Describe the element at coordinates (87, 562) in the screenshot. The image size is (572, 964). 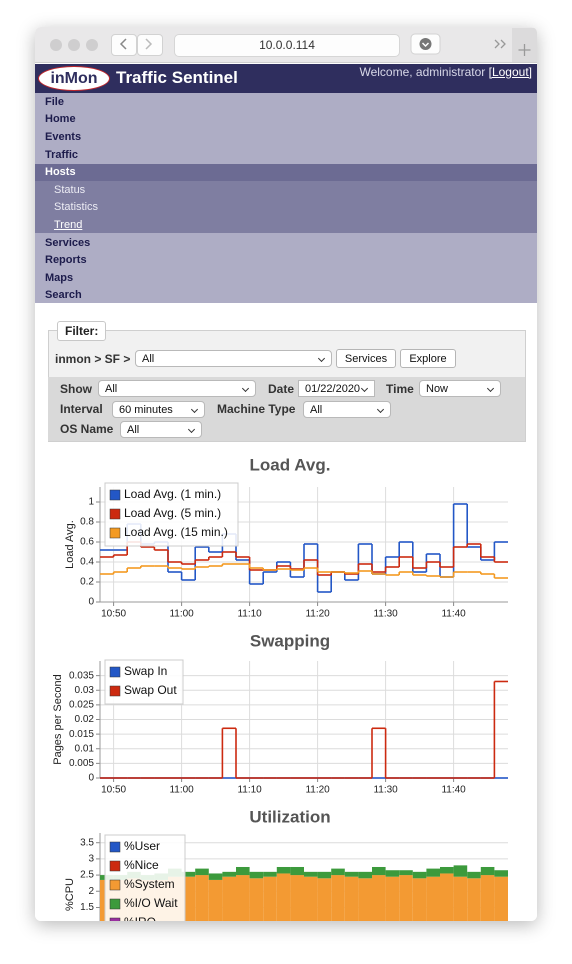
I see `y-tick-label: 0.4` at that location.